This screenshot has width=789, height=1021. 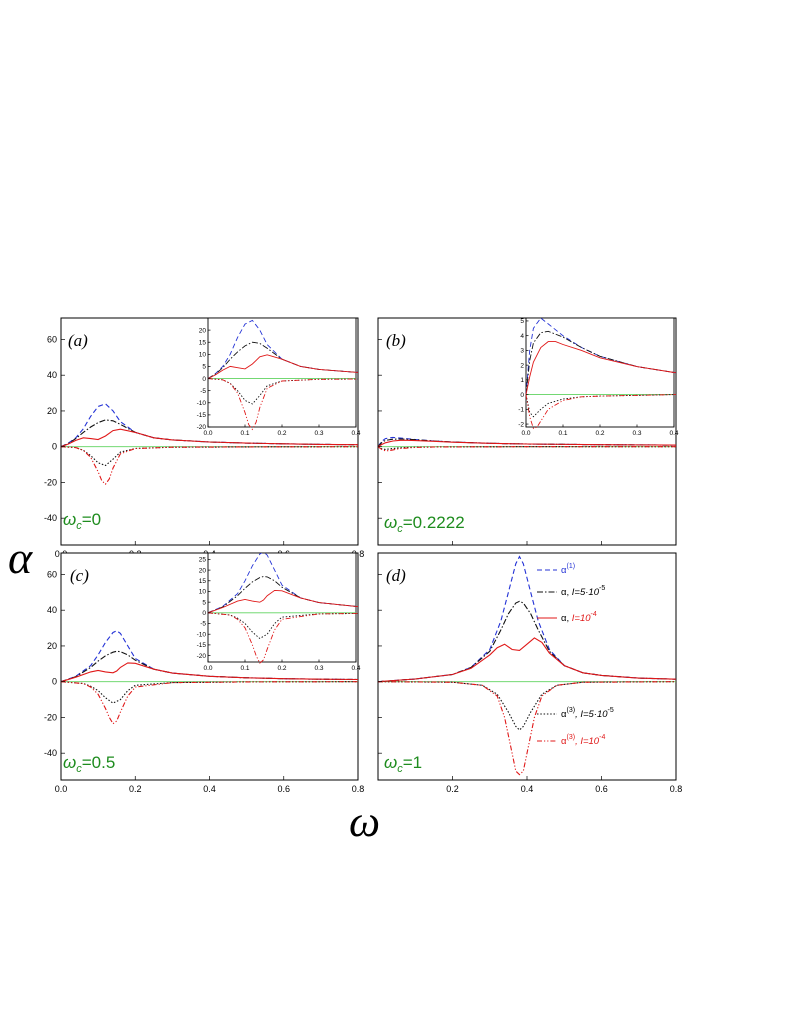 What do you see at coordinates (52, 339) in the screenshot?
I see `y-tick-label: 60` at bounding box center [52, 339].